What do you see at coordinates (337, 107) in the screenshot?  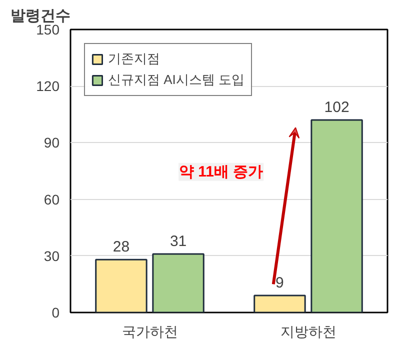 I see `data-label: 102` at bounding box center [337, 107].